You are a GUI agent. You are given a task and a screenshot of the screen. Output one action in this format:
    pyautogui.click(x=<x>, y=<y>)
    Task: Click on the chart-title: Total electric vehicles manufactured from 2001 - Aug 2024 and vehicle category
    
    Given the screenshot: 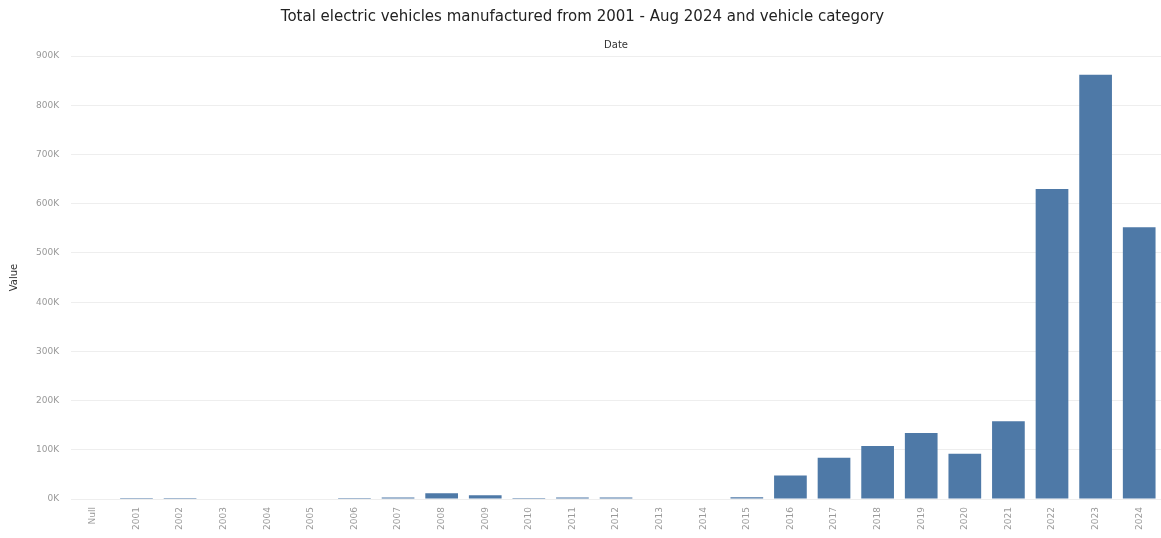 What is the action you would take?
    pyautogui.click(x=582, y=15)
    